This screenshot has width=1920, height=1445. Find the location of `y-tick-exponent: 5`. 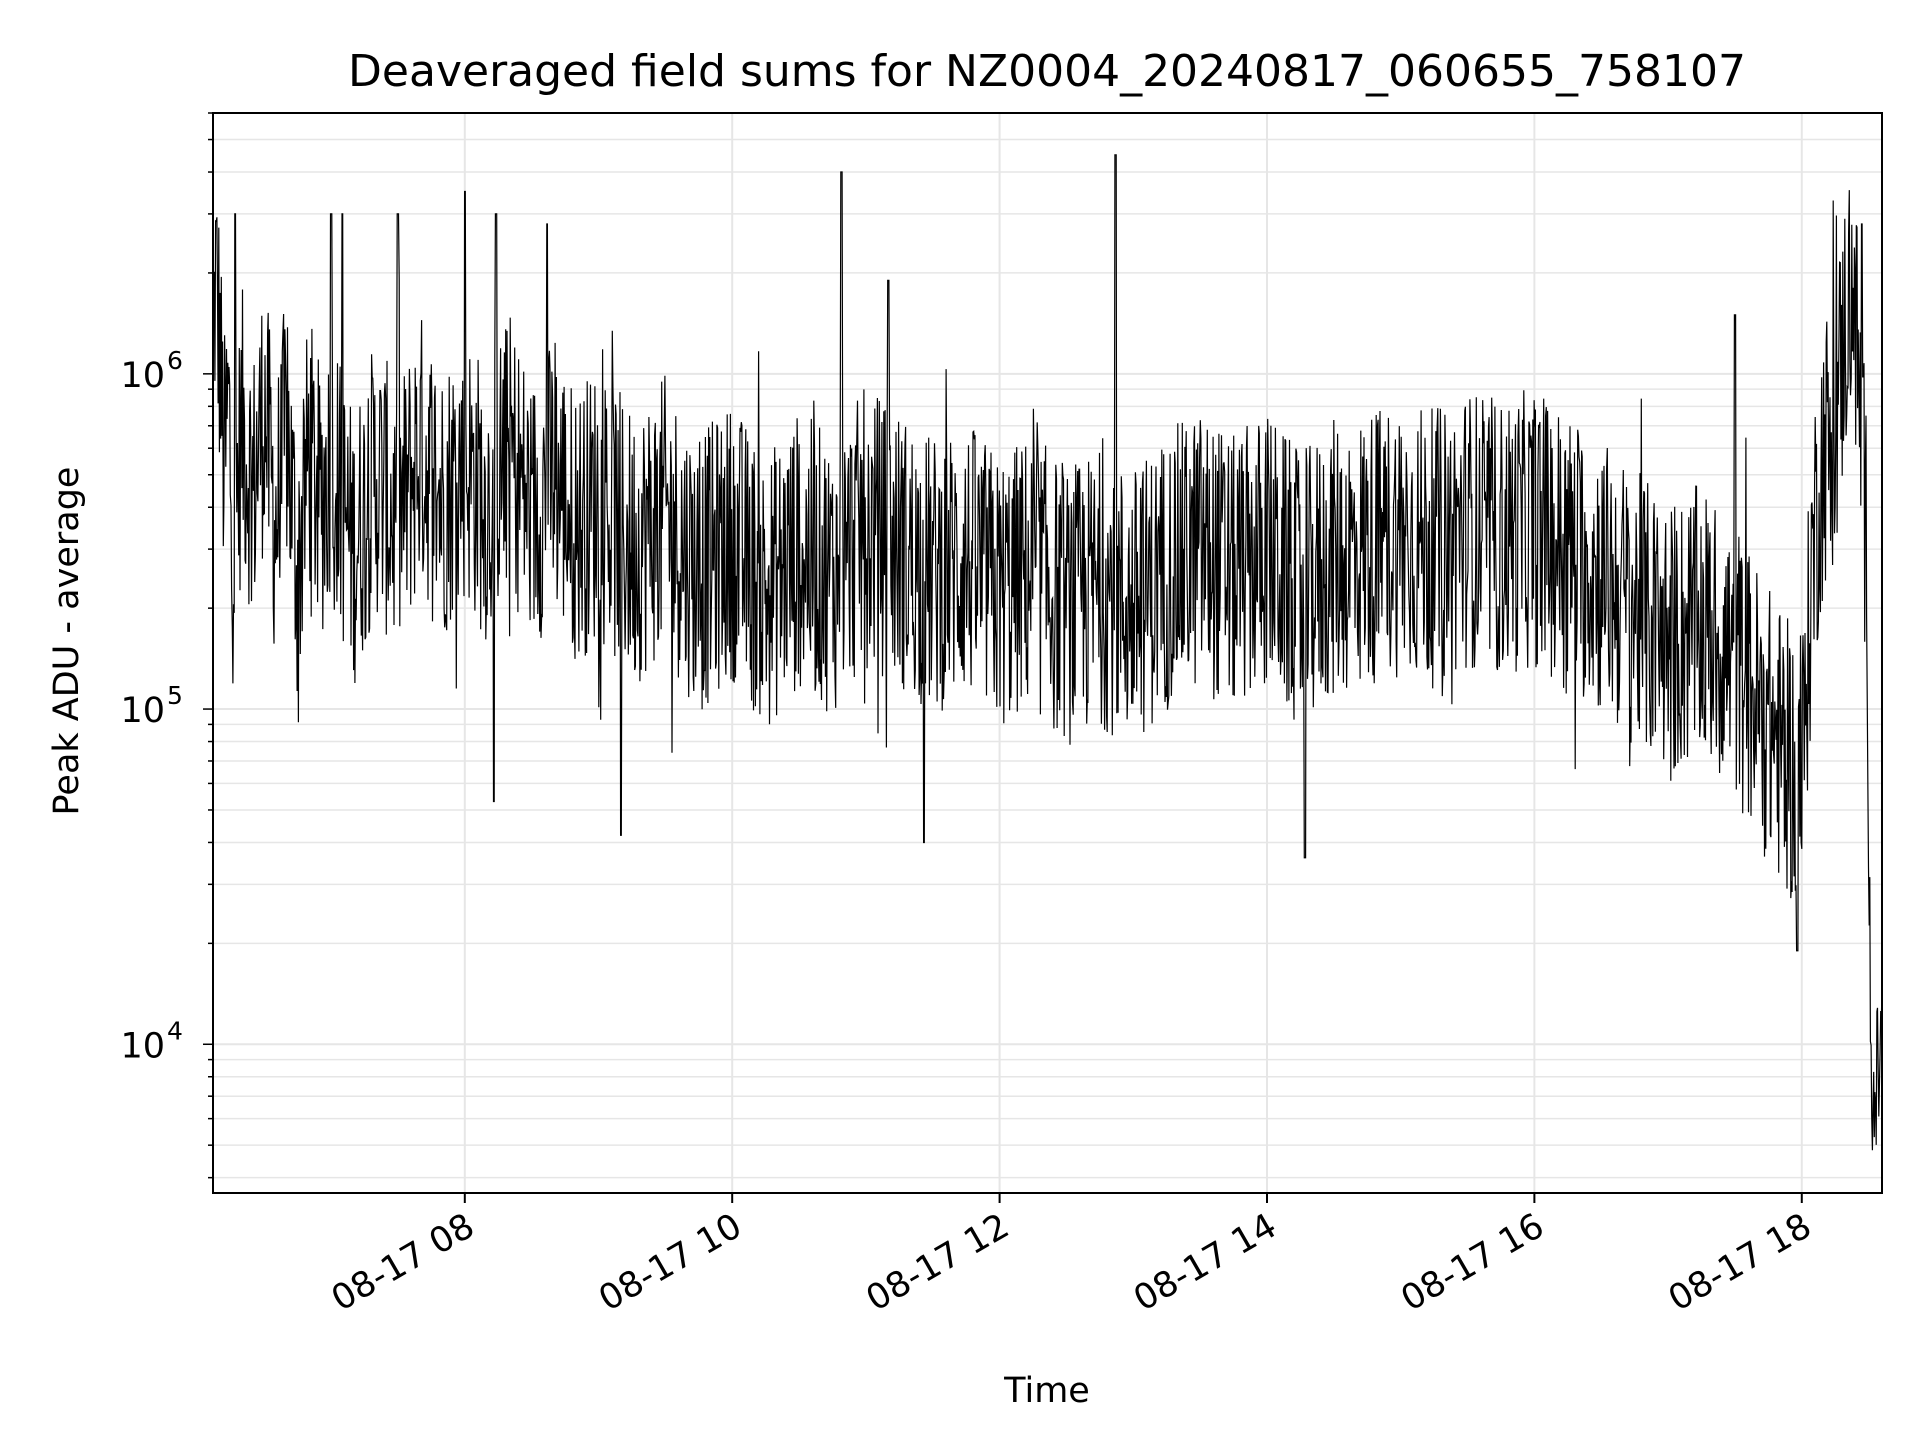

y-tick-exponent: 5 is located at coordinates (175, 695).